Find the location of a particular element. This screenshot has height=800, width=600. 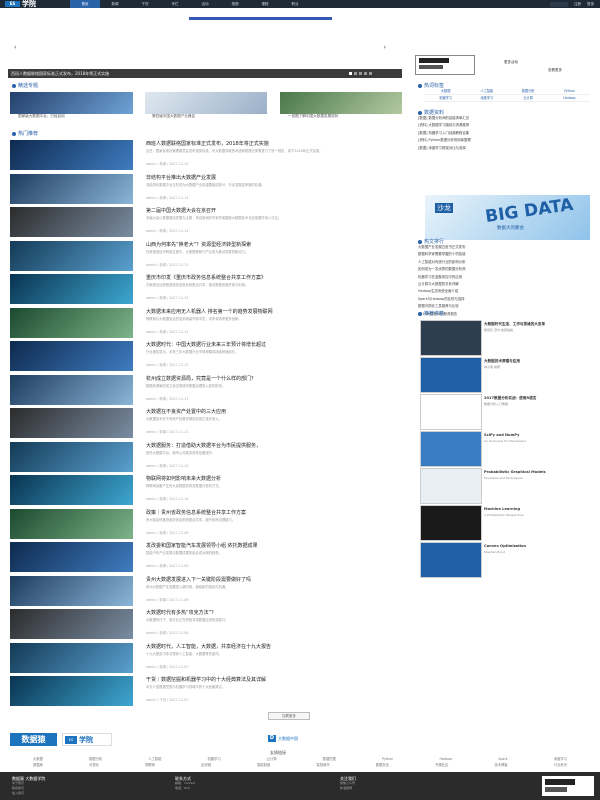

resource-link: [数据] 数据分析师的技能清单汇总 is located at coordinates (444, 118).